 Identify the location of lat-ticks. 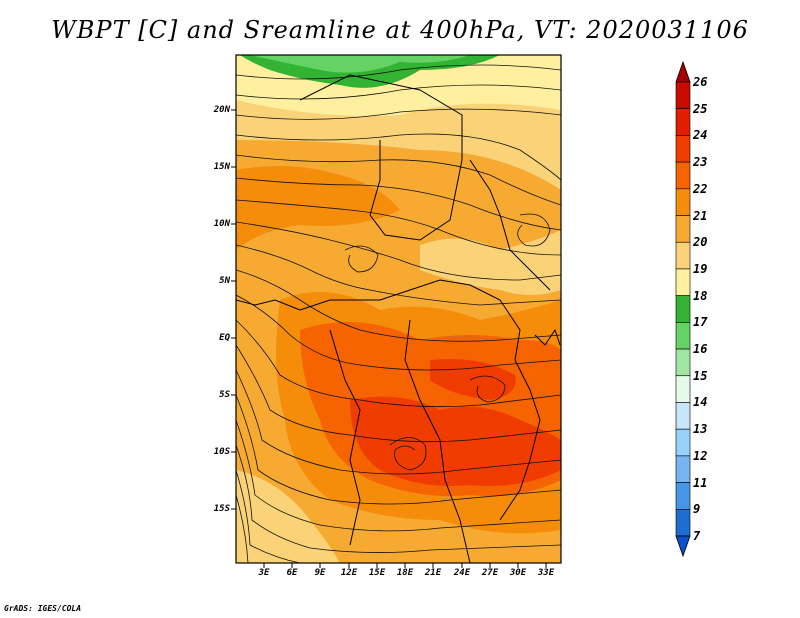
(233, 309).